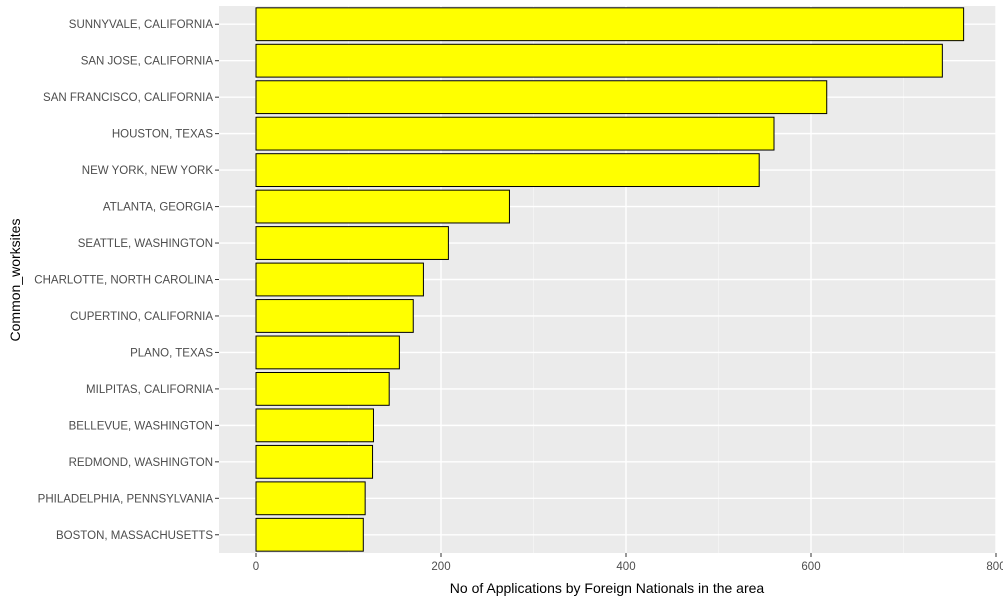  I want to click on y-tick-label: ATLANTA, GEORGIA, so click(158, 208).